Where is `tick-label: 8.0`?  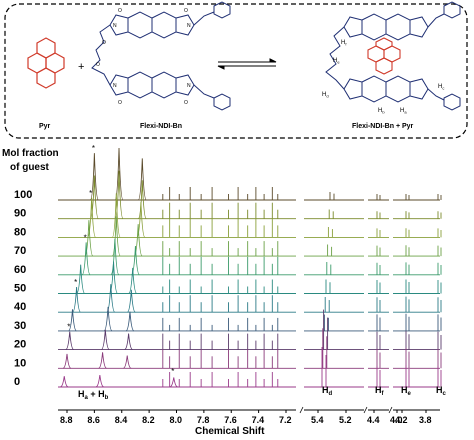 tick-label: 8.0 is located at coordinates (176, 420).